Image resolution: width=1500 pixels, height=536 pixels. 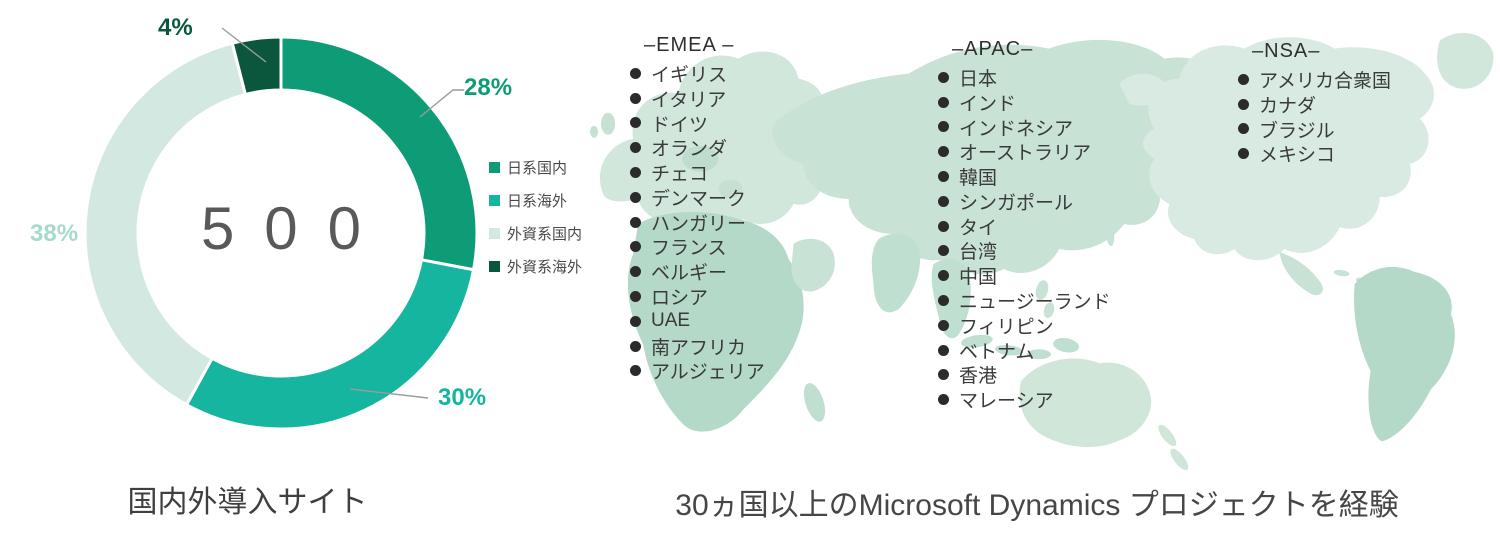 I want to click on country-item: UAE, so click(x=697, y=321).